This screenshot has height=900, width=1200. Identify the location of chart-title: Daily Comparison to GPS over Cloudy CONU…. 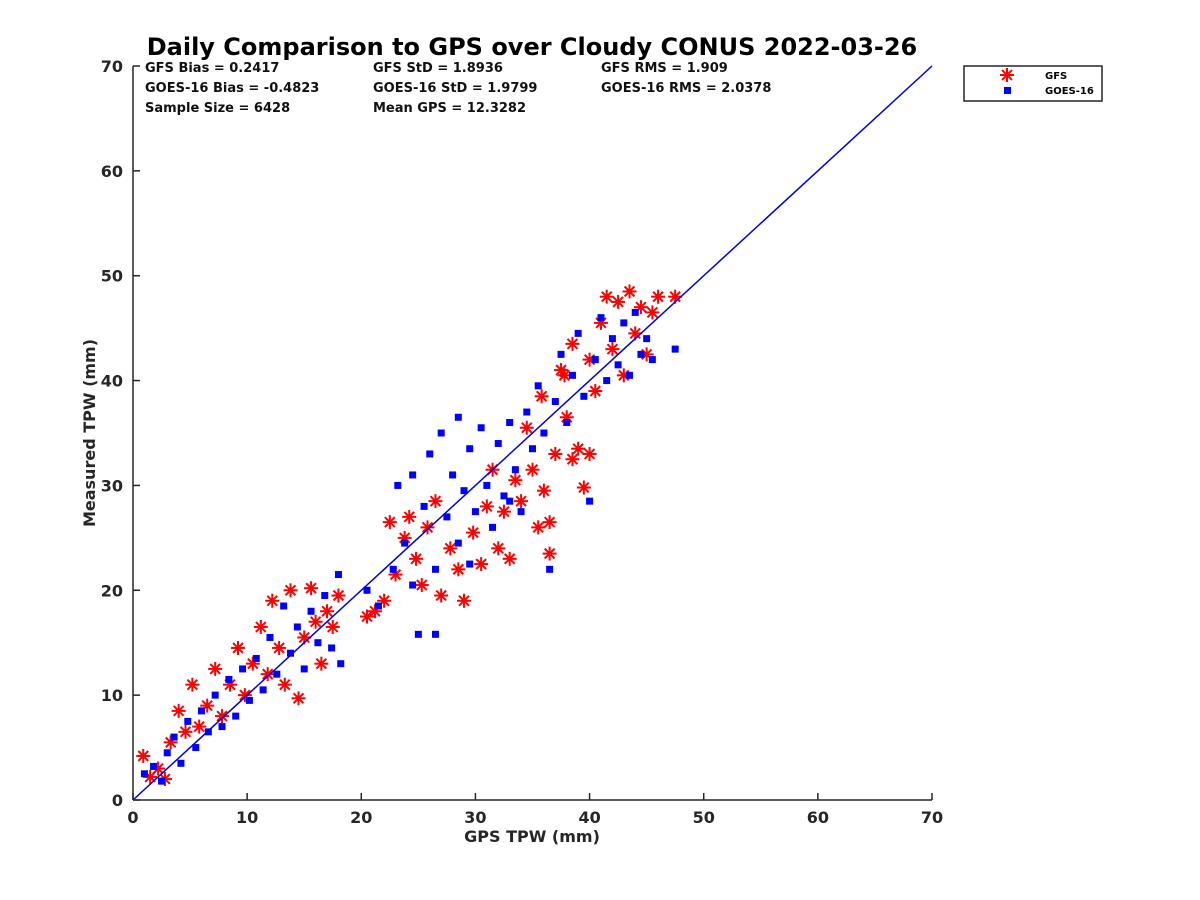
(532, 47).